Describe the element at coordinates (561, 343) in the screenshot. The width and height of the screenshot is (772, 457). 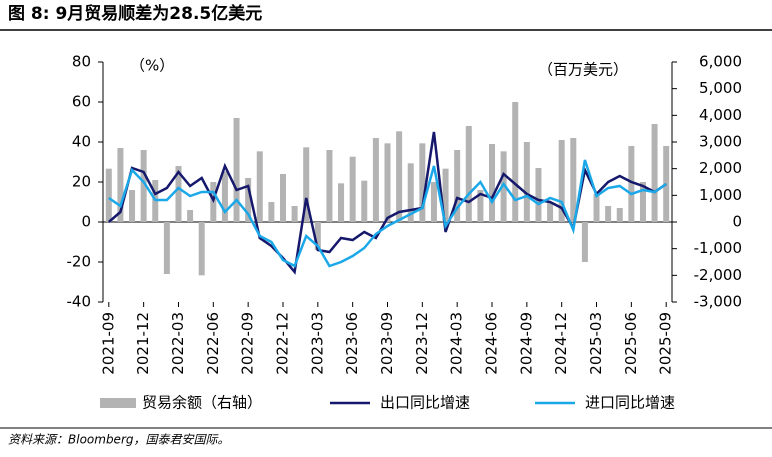
I see `x-tick-label: 2024-12` at that location.